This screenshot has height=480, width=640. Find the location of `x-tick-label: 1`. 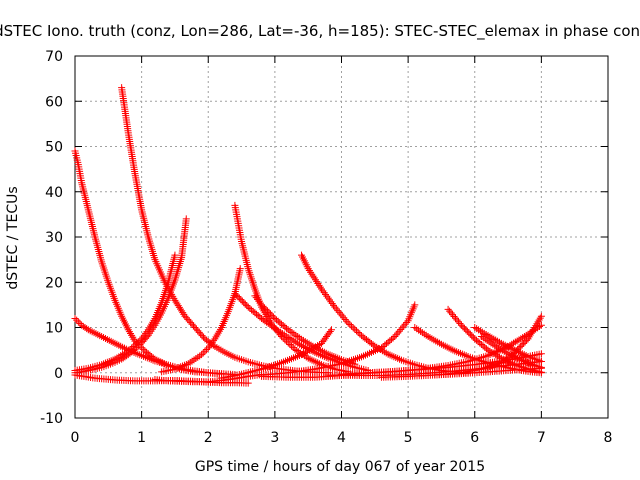

x-tick-label: 1 is located at coordinates (141, 438).